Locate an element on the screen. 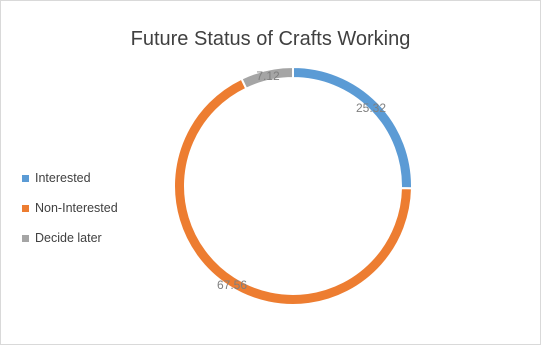  chart-legend: Interested Non-Interested Decide later is located at coordinates (70, 208).